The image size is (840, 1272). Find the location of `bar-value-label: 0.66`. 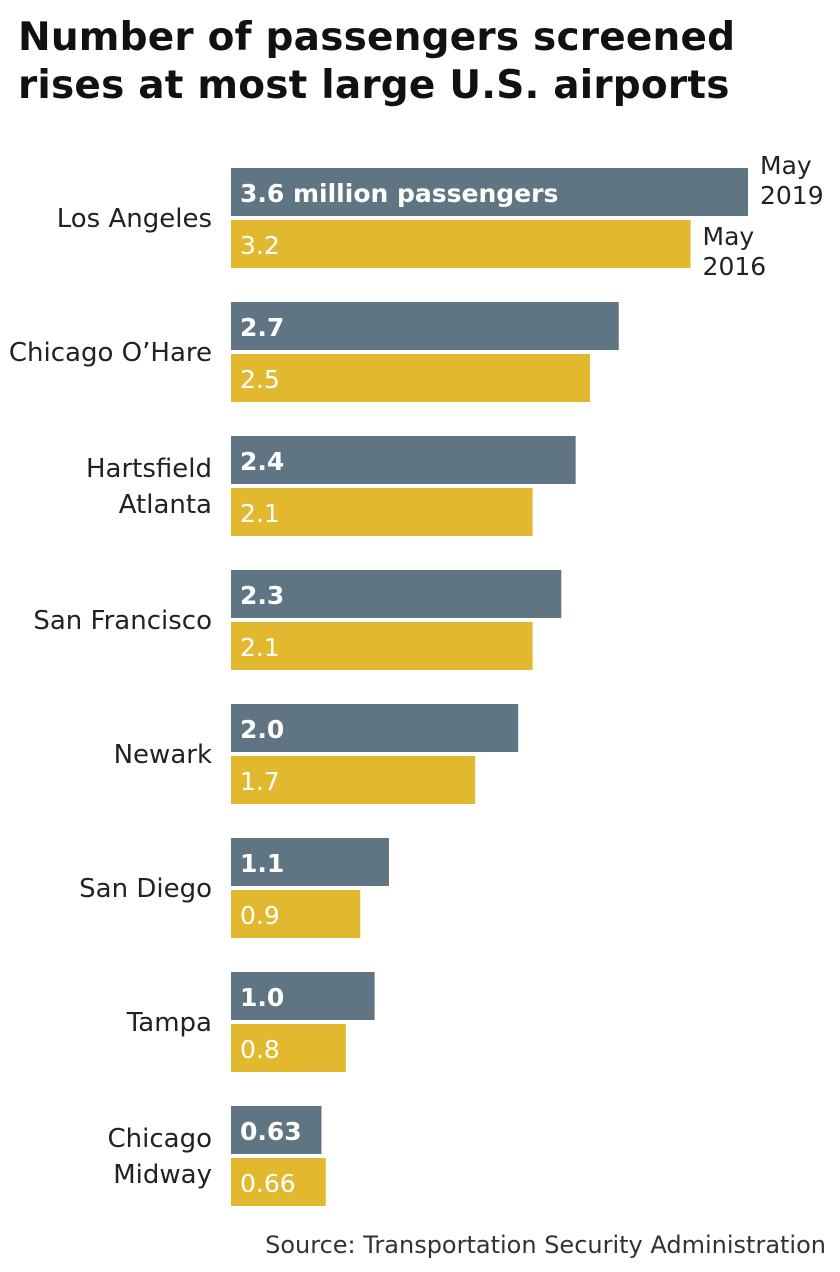

bar-value-label: 0.66 is located at coordinates (268, 1183).